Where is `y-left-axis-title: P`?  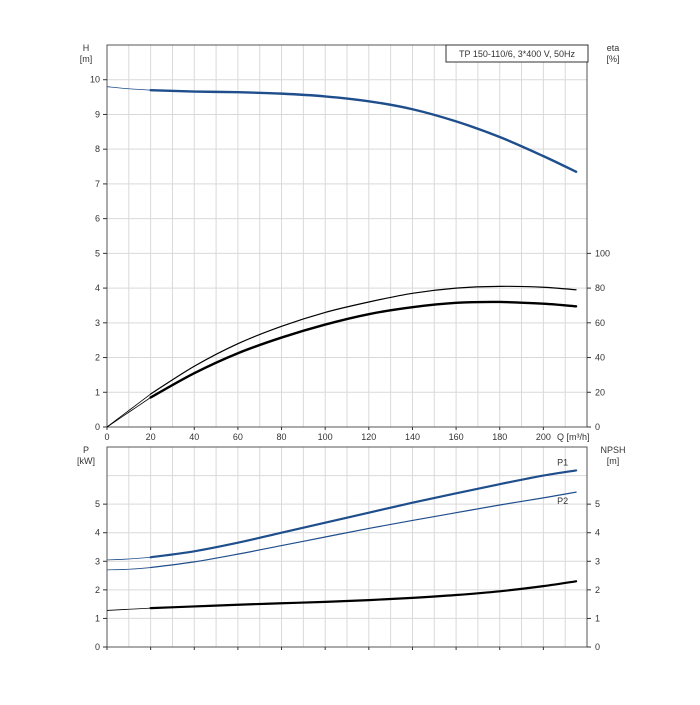 y-left-axis-title: P is located at coordinates (86, 450).